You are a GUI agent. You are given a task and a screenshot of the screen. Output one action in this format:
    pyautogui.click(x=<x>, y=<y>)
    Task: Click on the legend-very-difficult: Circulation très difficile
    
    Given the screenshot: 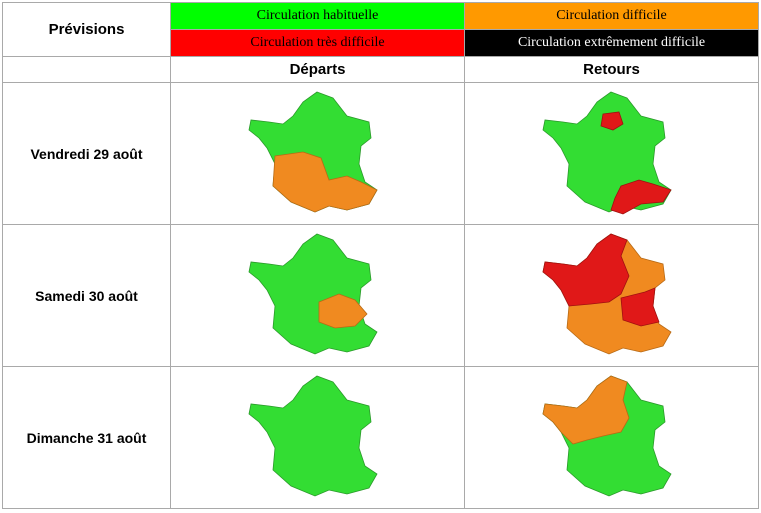 What is the action you would take?
    pyautogui.click(x=317, y=43)
    